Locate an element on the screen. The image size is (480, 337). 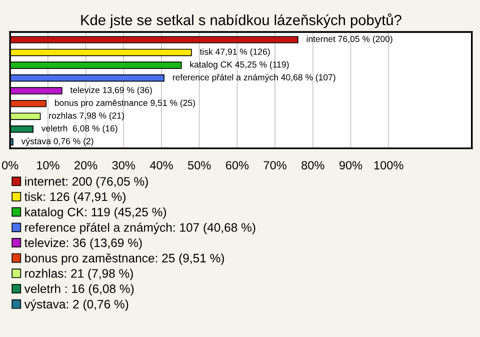
legend-label: bonus pro zaměstnance: 25 (9,51 %) is located at coordinates (124, 259).